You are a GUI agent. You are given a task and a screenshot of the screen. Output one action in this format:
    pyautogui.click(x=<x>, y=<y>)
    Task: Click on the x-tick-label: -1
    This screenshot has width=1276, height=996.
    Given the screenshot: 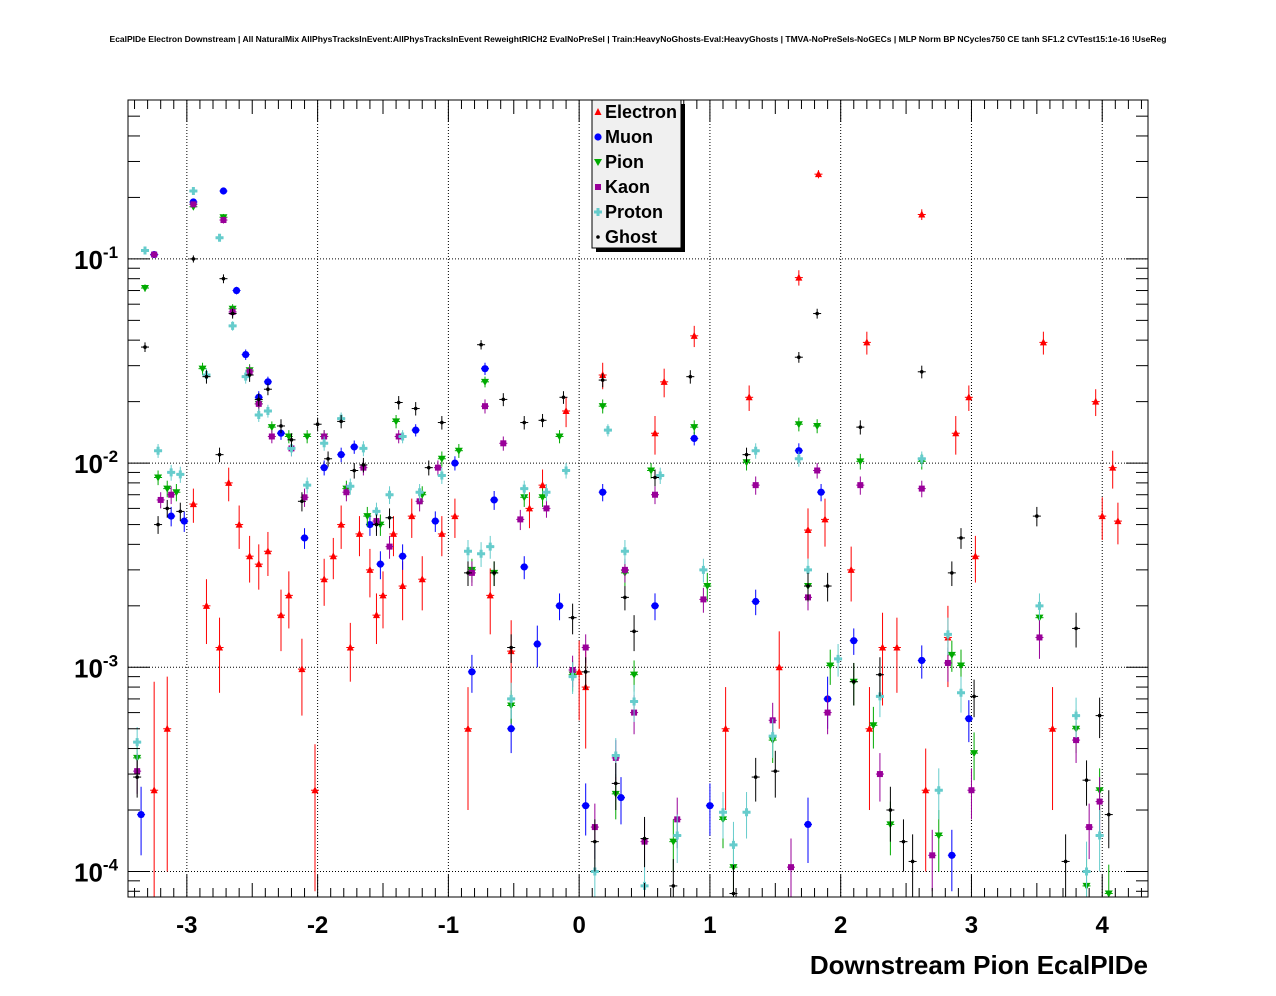 What is the action you would take?
    pyautogui.click(x=448, y=925)
    